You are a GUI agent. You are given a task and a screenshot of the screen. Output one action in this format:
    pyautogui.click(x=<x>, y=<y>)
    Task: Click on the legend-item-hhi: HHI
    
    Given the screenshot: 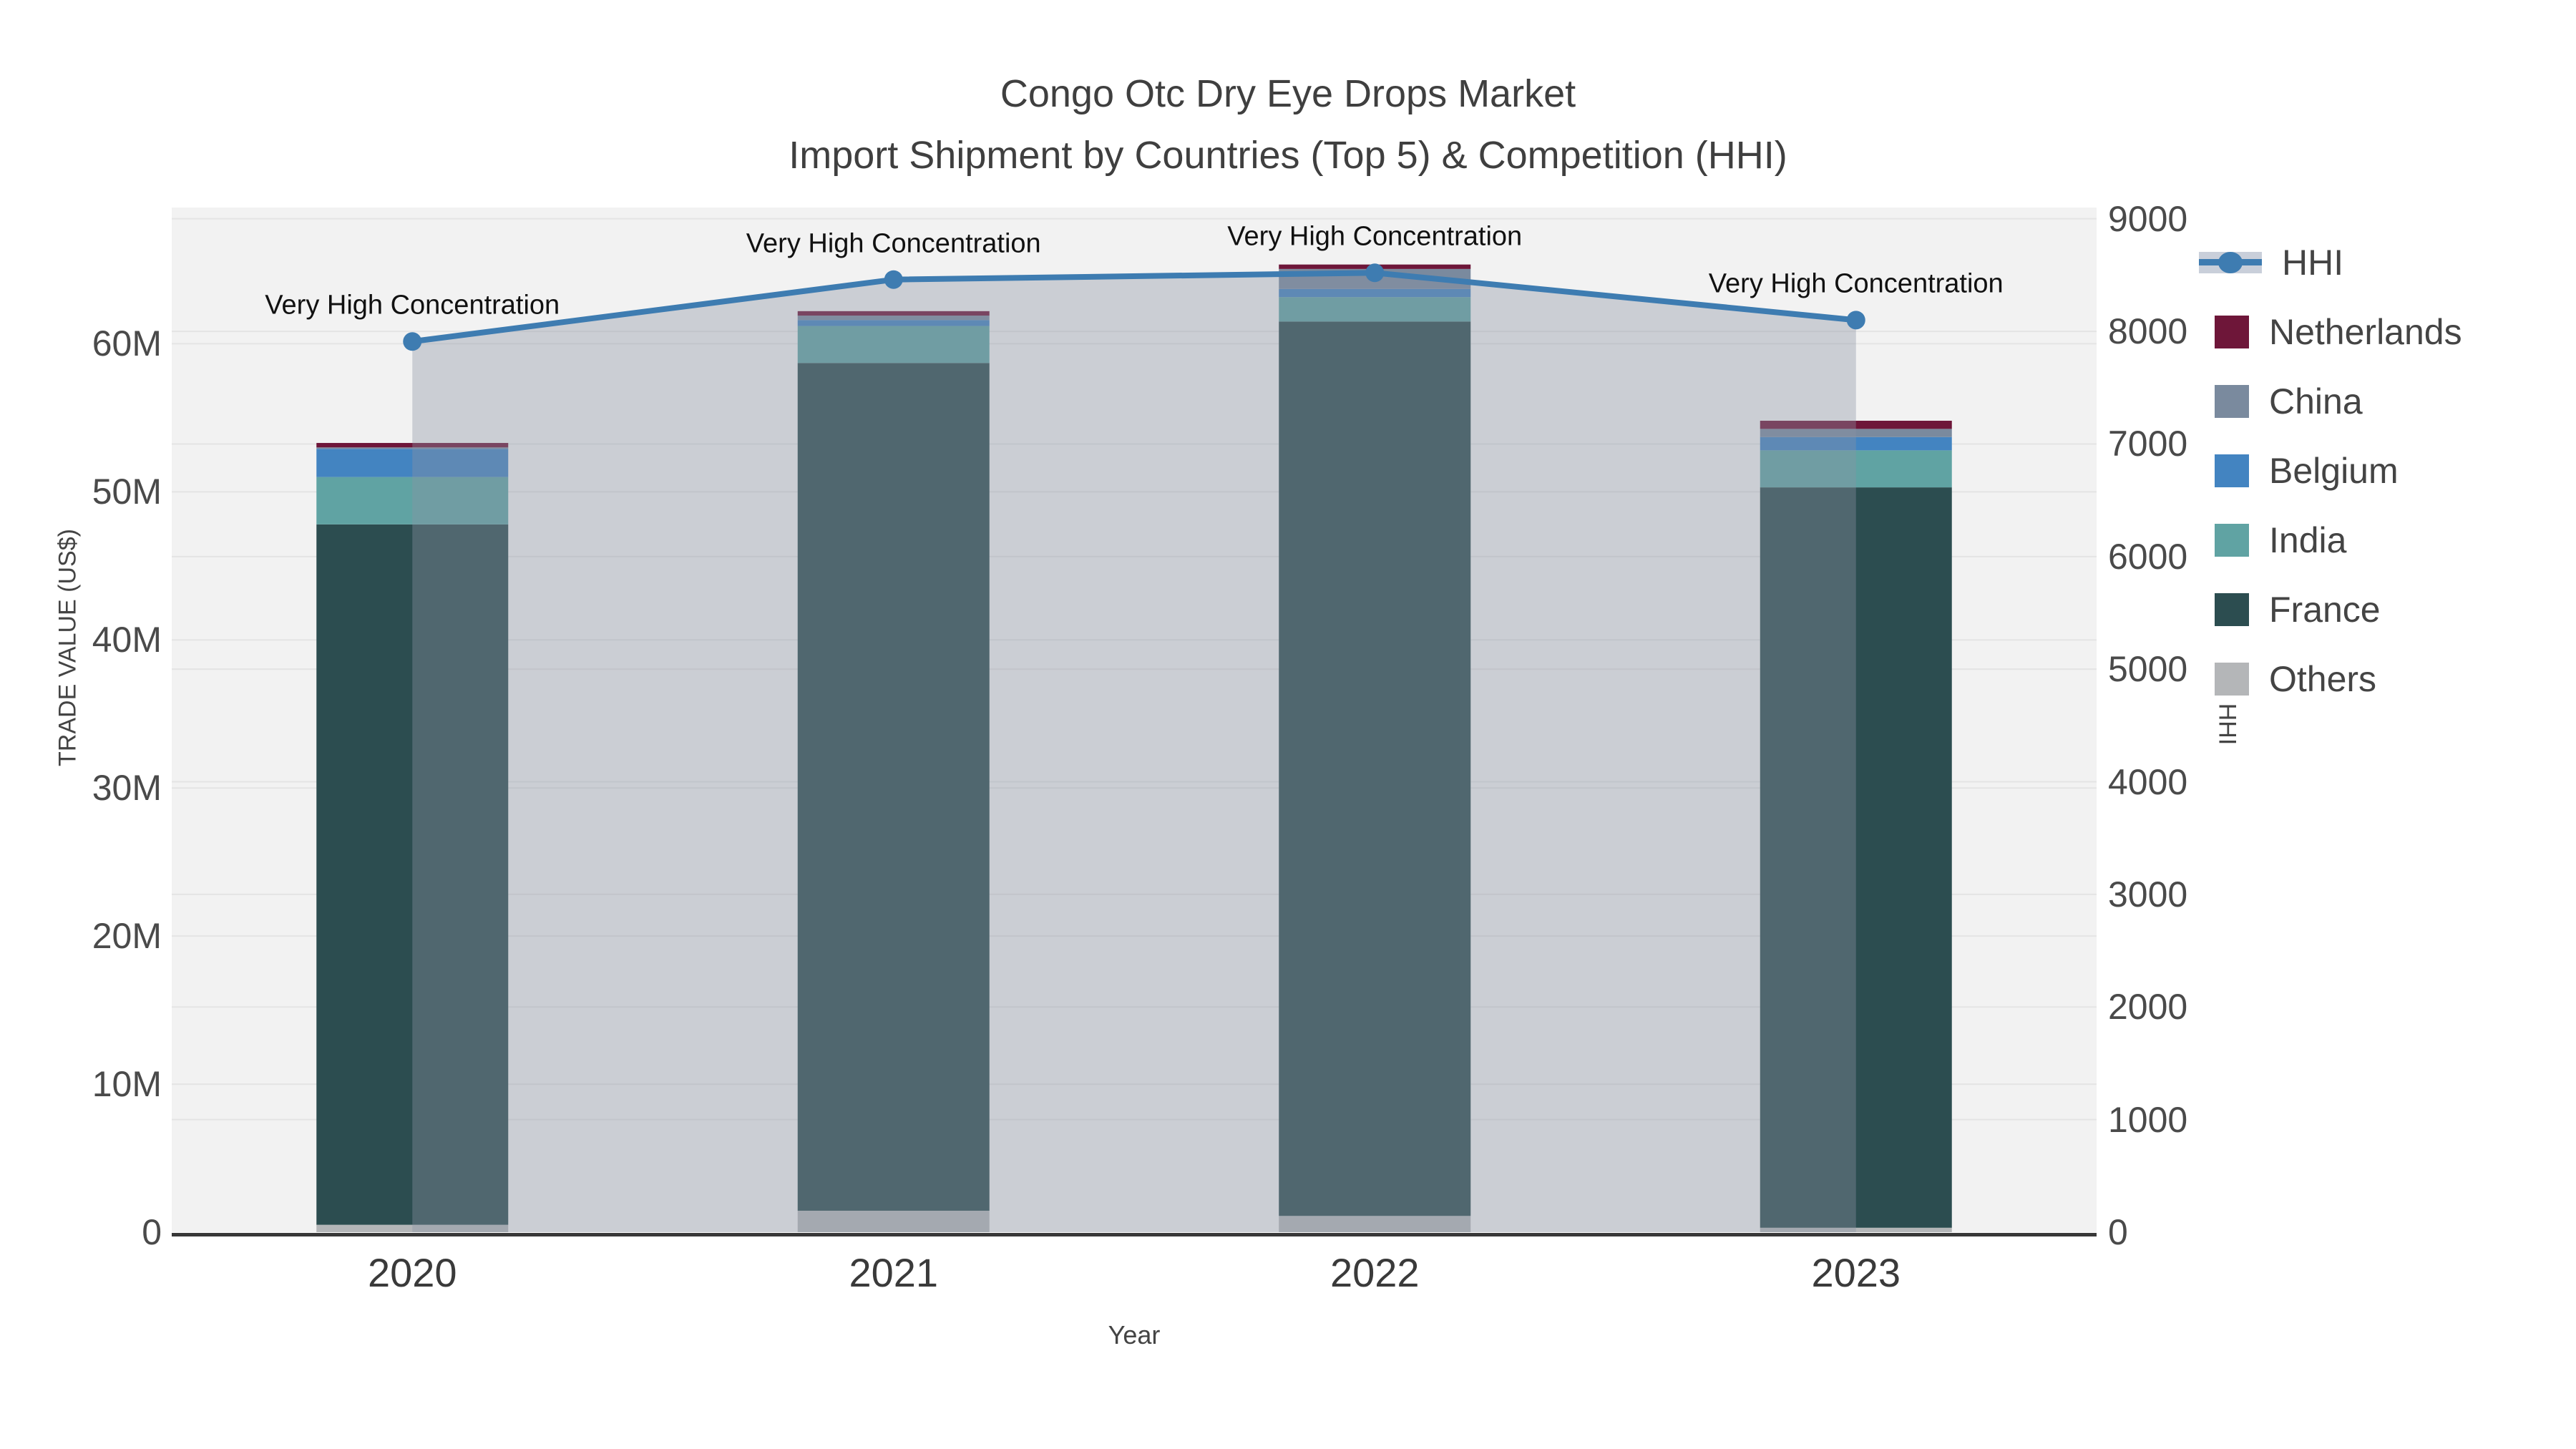 What is the action you would take?
    pyautogui.click(x=2271, y=262)
    